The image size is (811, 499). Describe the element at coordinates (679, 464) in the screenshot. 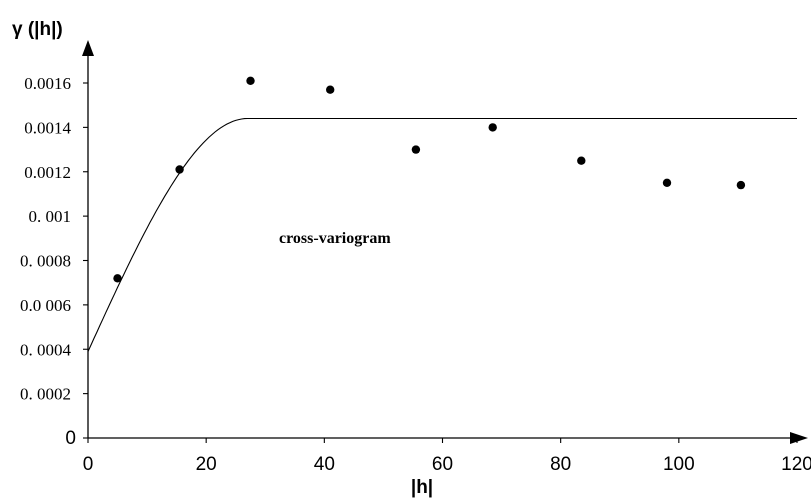

I see `x-tick-label: 100` at that location.